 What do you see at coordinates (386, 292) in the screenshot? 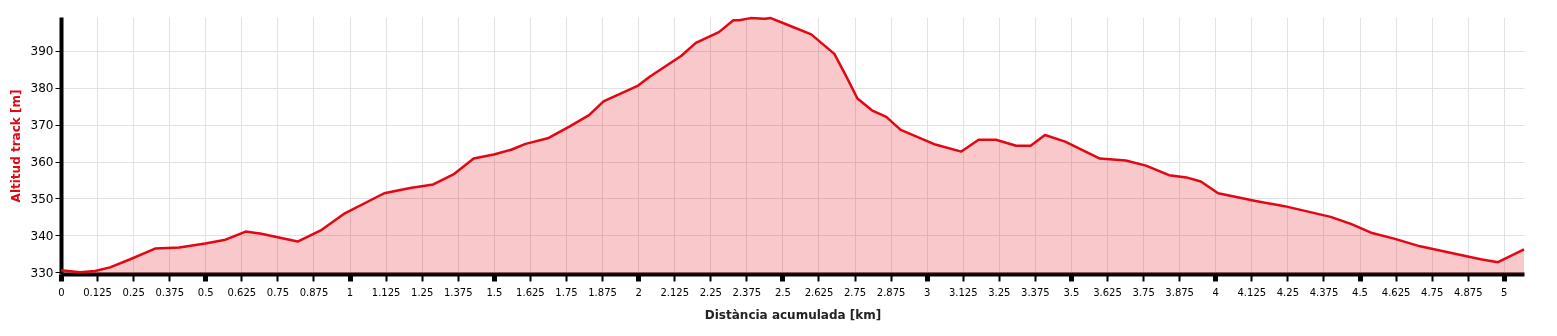
I see `x-tick-label: 1.125` at bounding box center [386, 292].